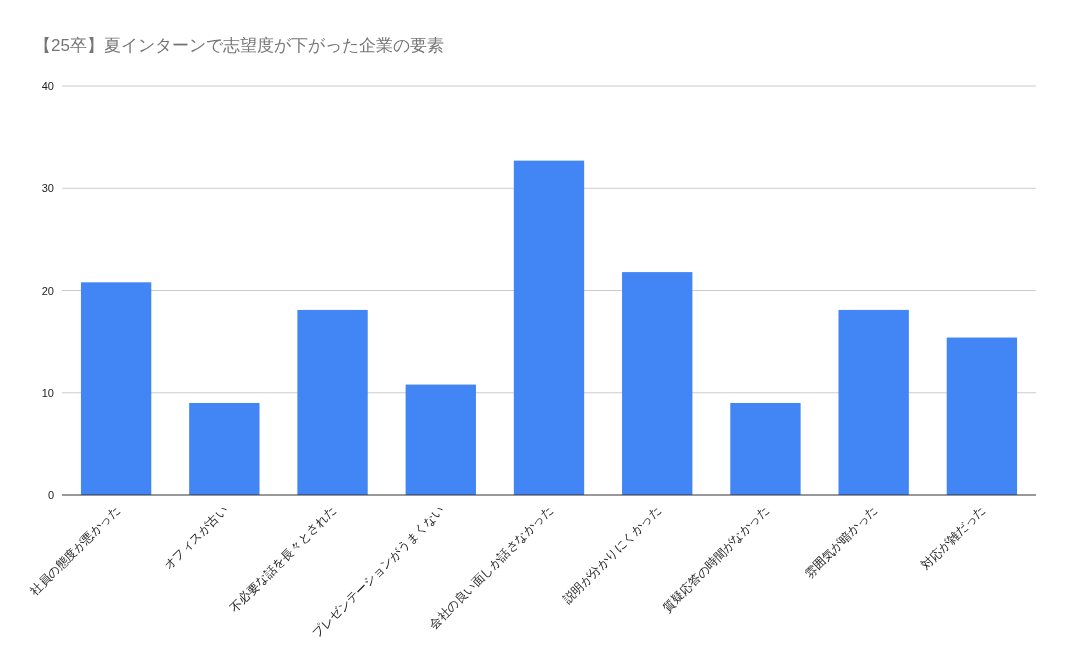 The width and height of the screenshot is (1070, 663). I want to click on y-tick-label: 0, so click(50, 495).